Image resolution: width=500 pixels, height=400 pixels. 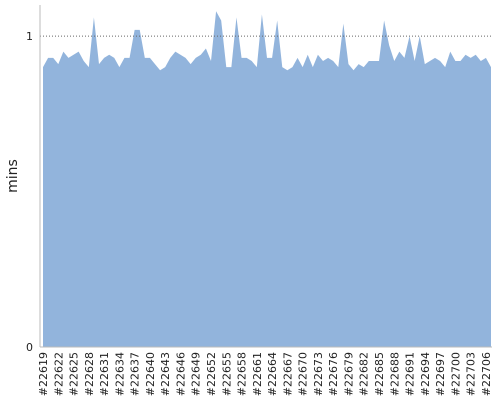 What do you see at coordinates (486, 374) in the screenshot?
I see `x-tick-label: #22706` at bounding box center [486, 374].